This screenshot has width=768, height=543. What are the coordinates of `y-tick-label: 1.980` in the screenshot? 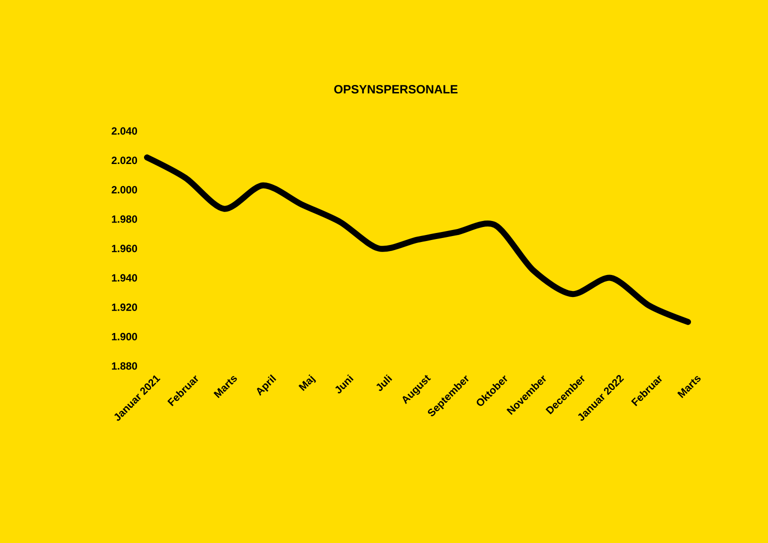 It's located at (125, 219).